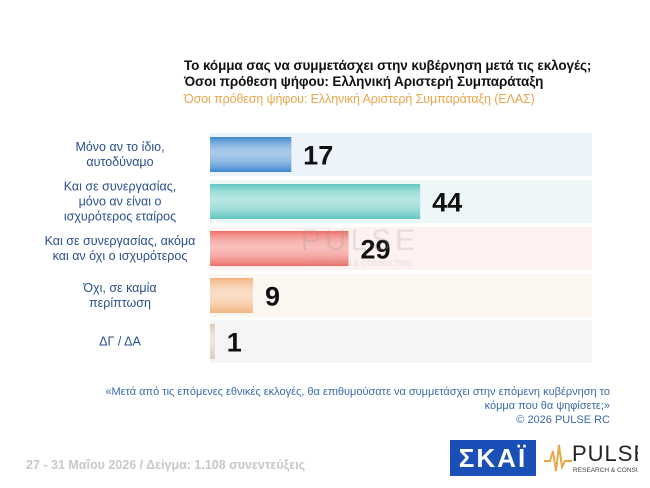 This screenshot has height=488, width=650. What do you see at coordinates (447, 203) in the screenshot?
I see `bar-value-label: 44` at bounding box center [447, 203].